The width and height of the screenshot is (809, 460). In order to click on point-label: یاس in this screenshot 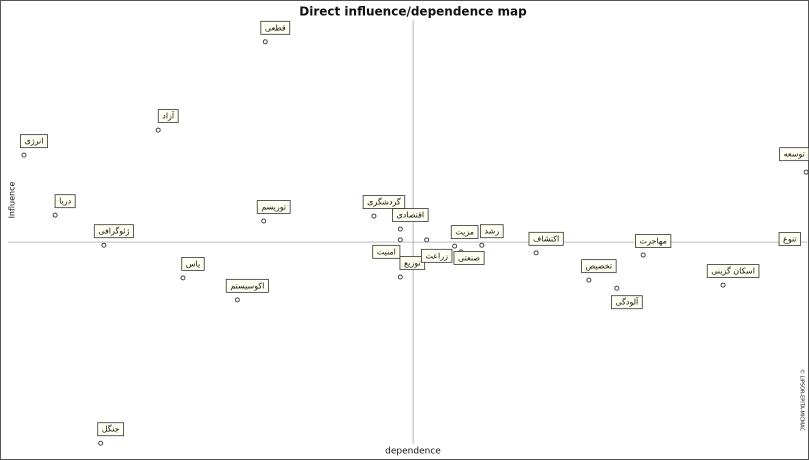, I will do `click(193, 263)`.